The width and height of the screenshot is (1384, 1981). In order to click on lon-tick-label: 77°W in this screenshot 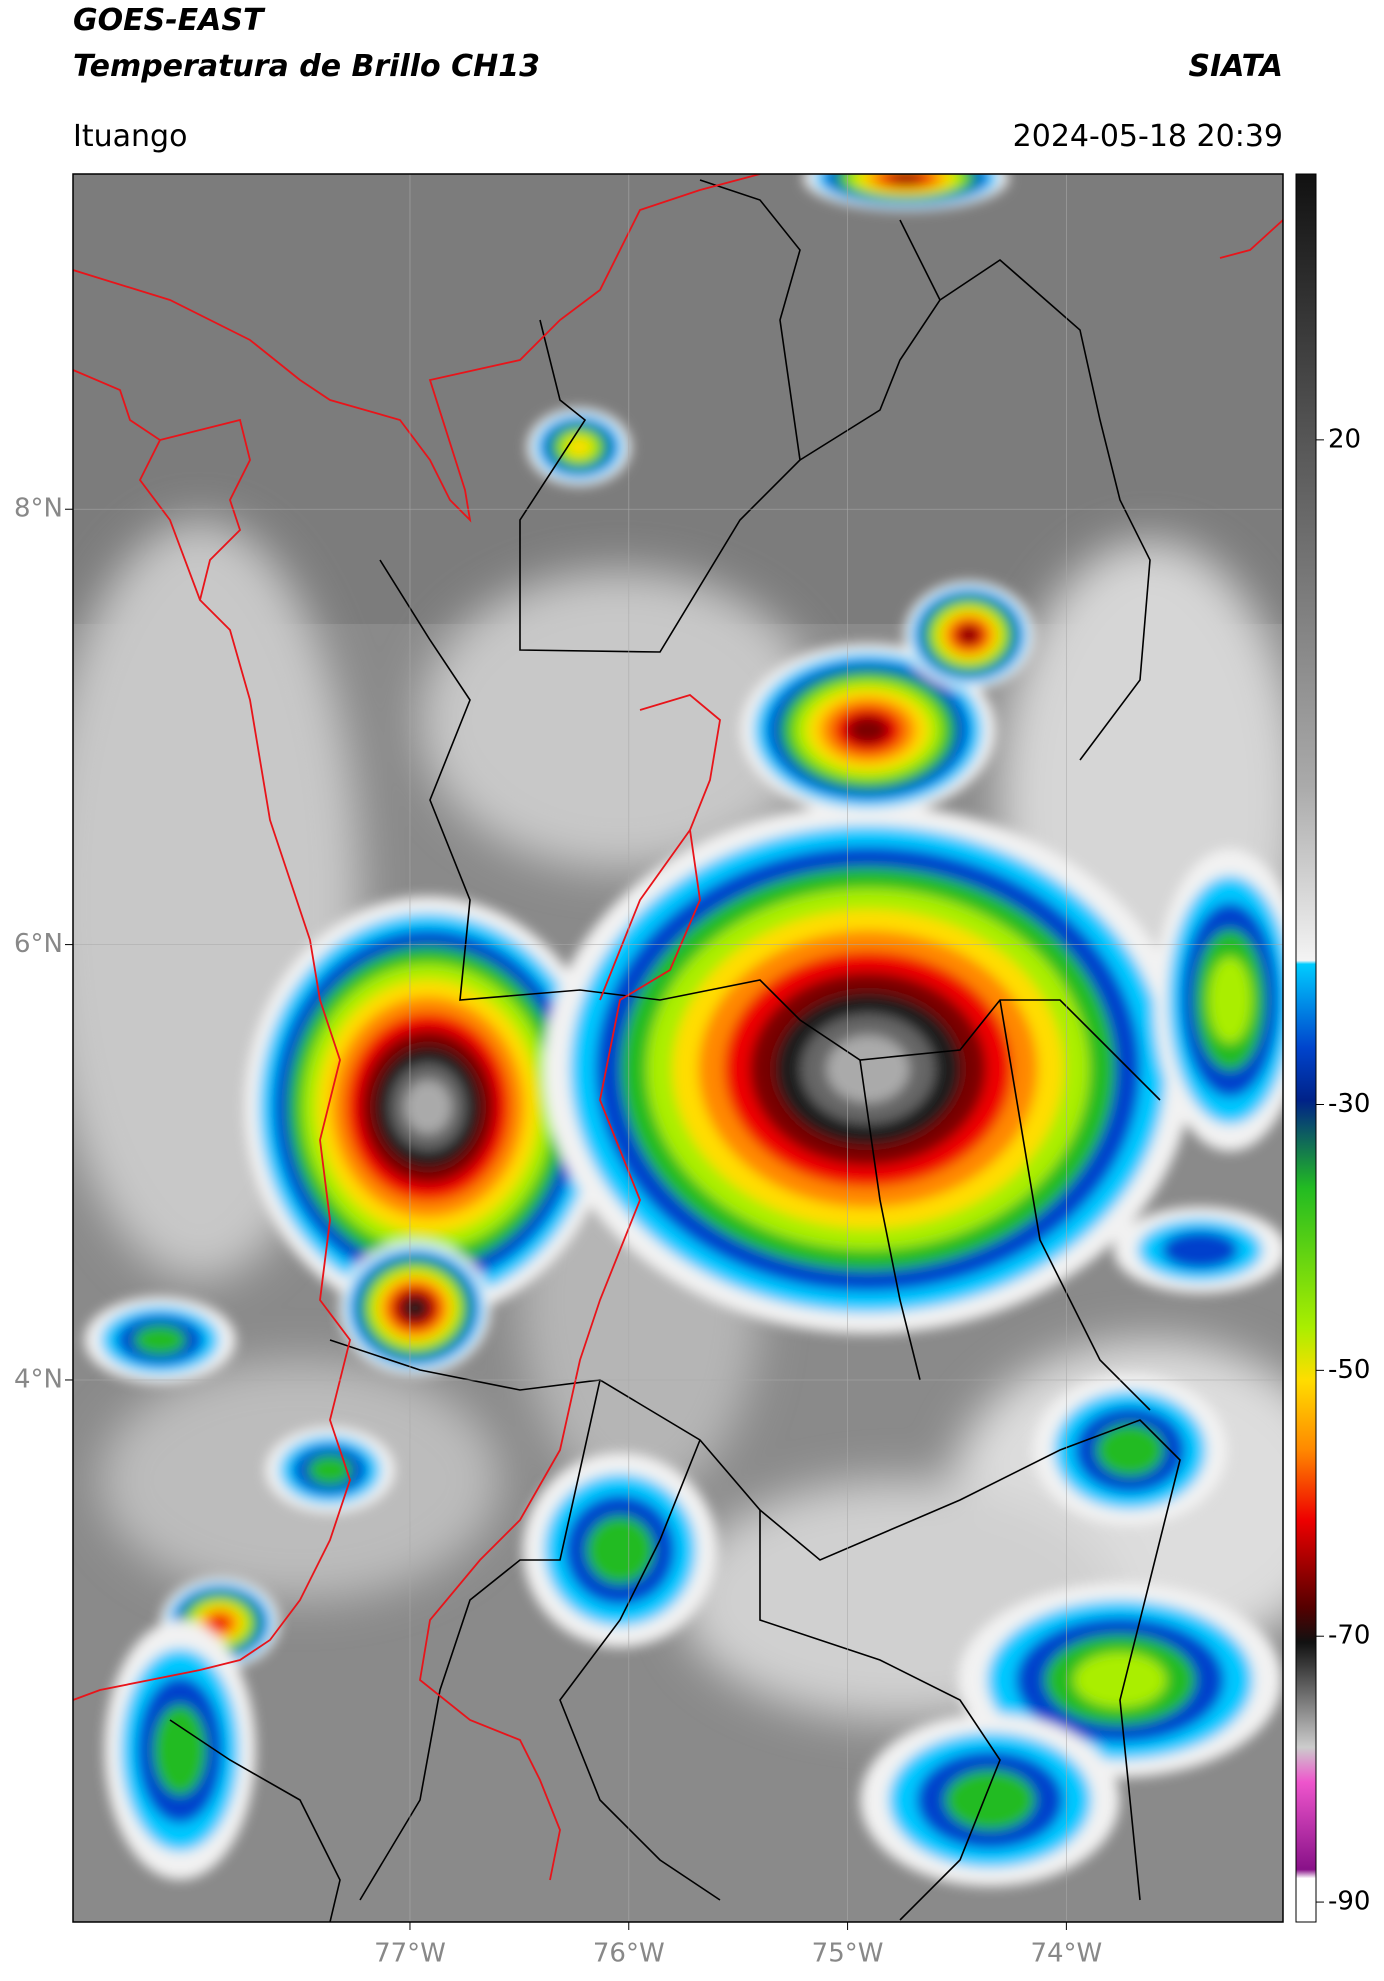, I will do `click(410, 1954)`.